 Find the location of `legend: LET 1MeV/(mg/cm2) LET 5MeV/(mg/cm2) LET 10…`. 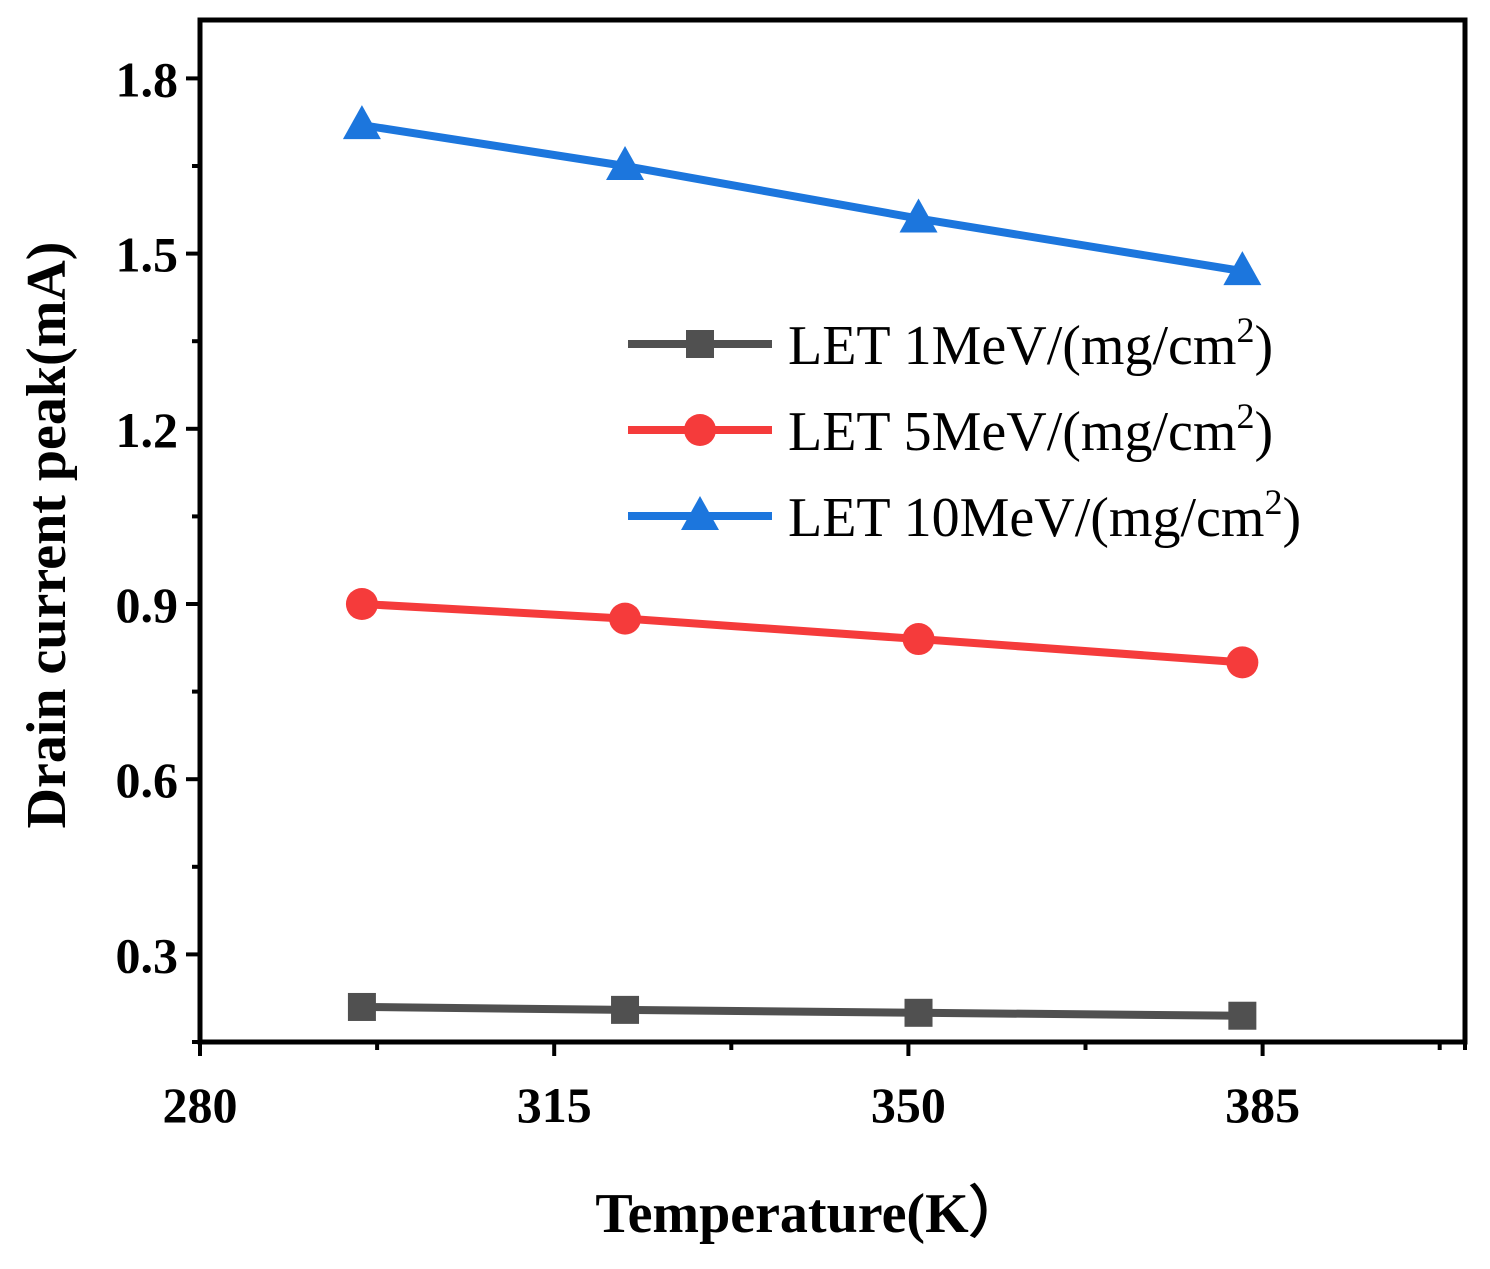

legend: LET 1MeV/(mg/cm2) LET 5MeV/(mg/cm2) LET 10… is located at coordinates (964, 429).